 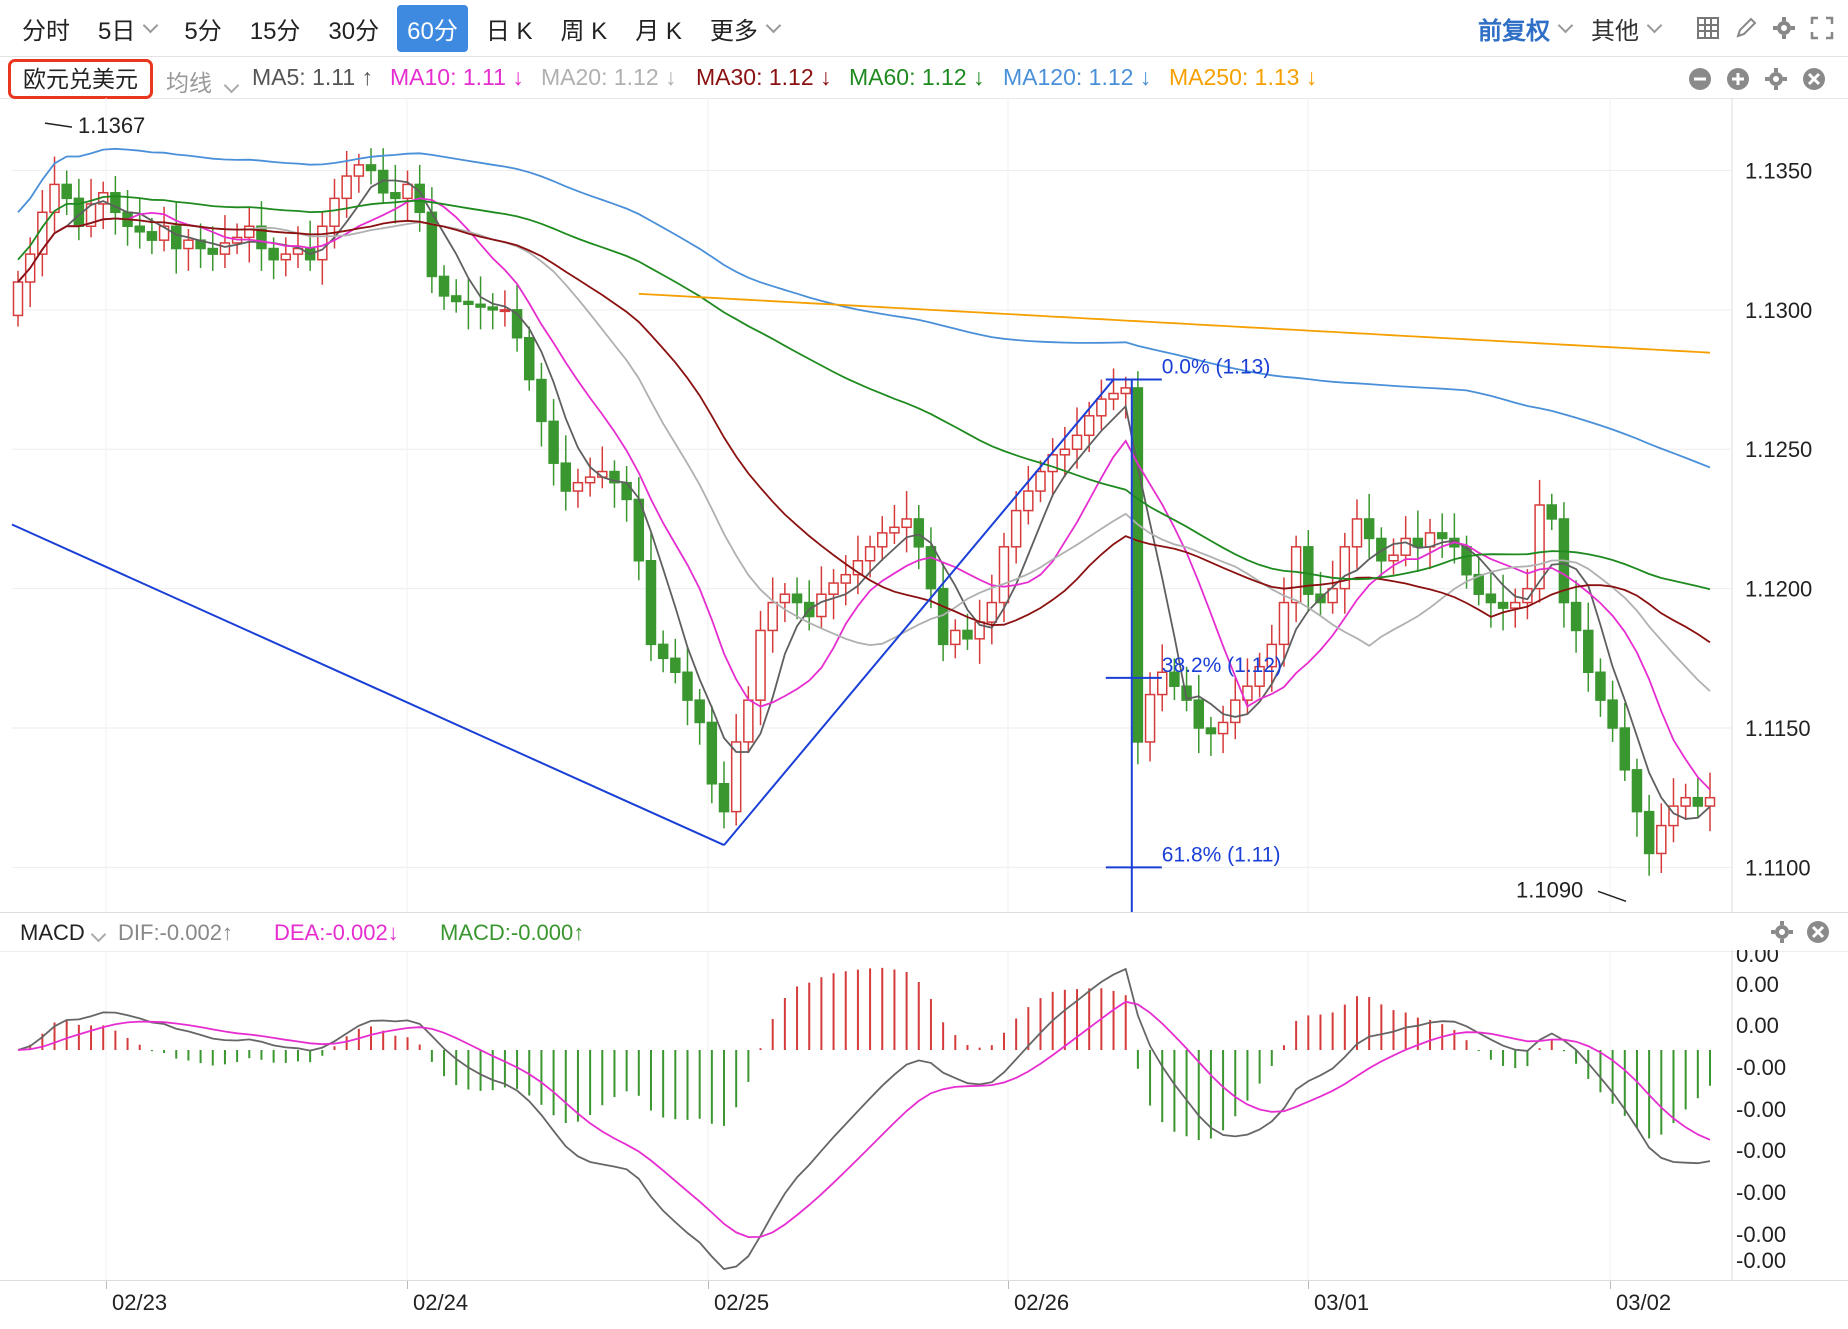 What do you see at coordinates (80, 79) in the screenshot?
I see `symbol-badge: 欧元兑美元` at bounding box center [80, 79].